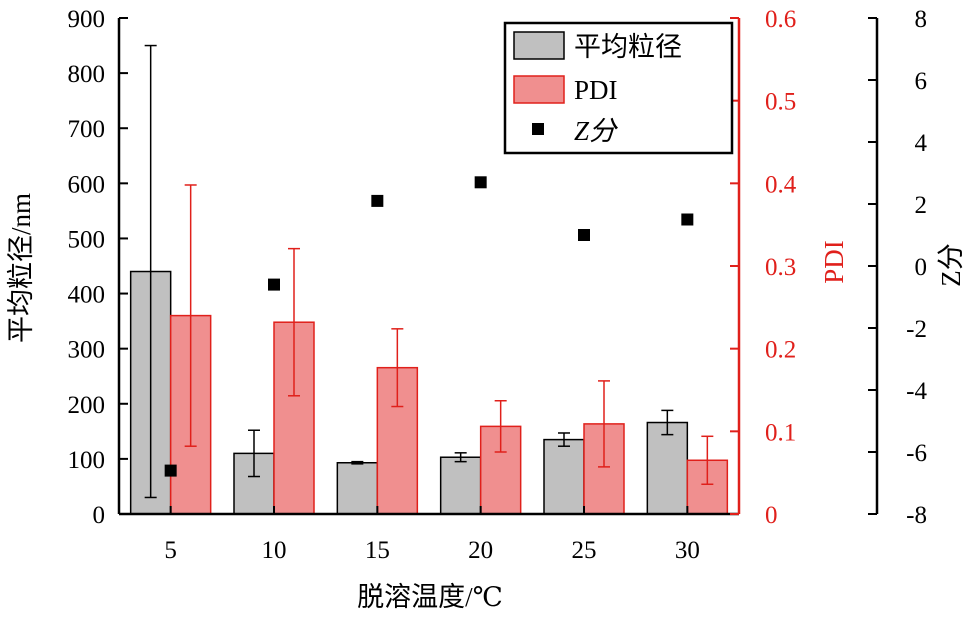 Image resolution: width=971 pixels, height=618 pixels. What do you see at coordinates (780, 267) in the screenshot?
I see `pdi-tick-label: 0.3` at bounding box center [780, 267].